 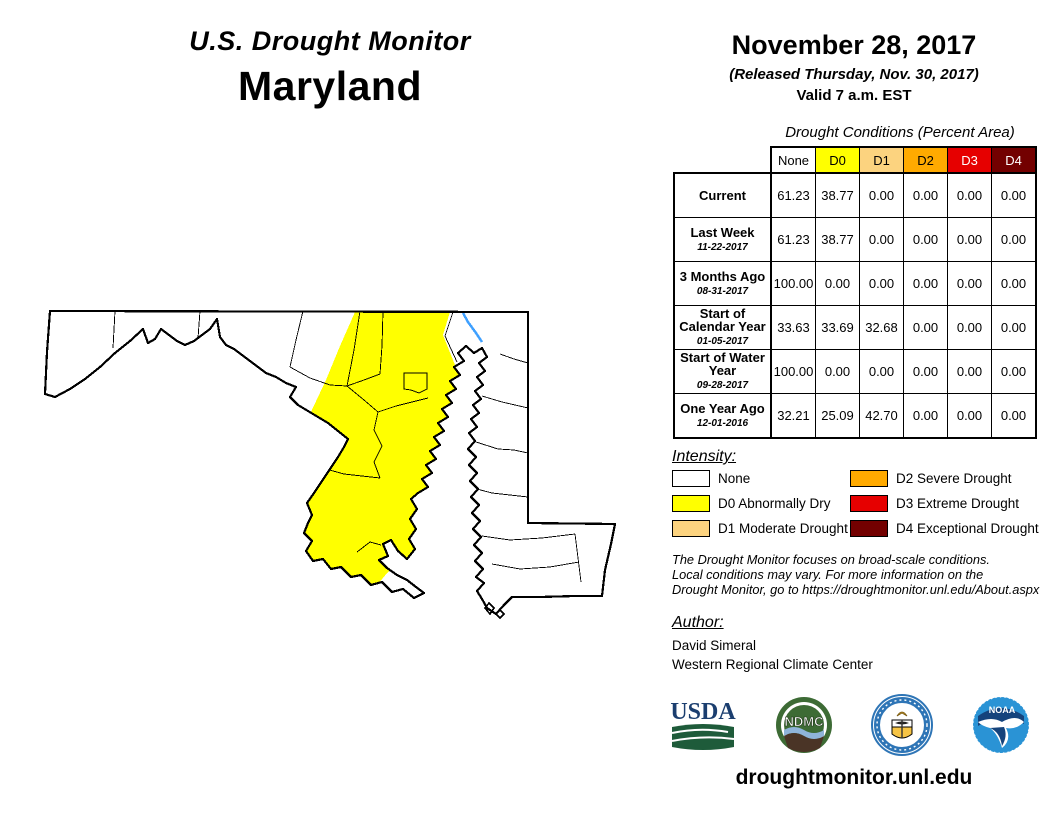 I want to click on ndmc-logo: NDMC, so click(x=803, y=725).